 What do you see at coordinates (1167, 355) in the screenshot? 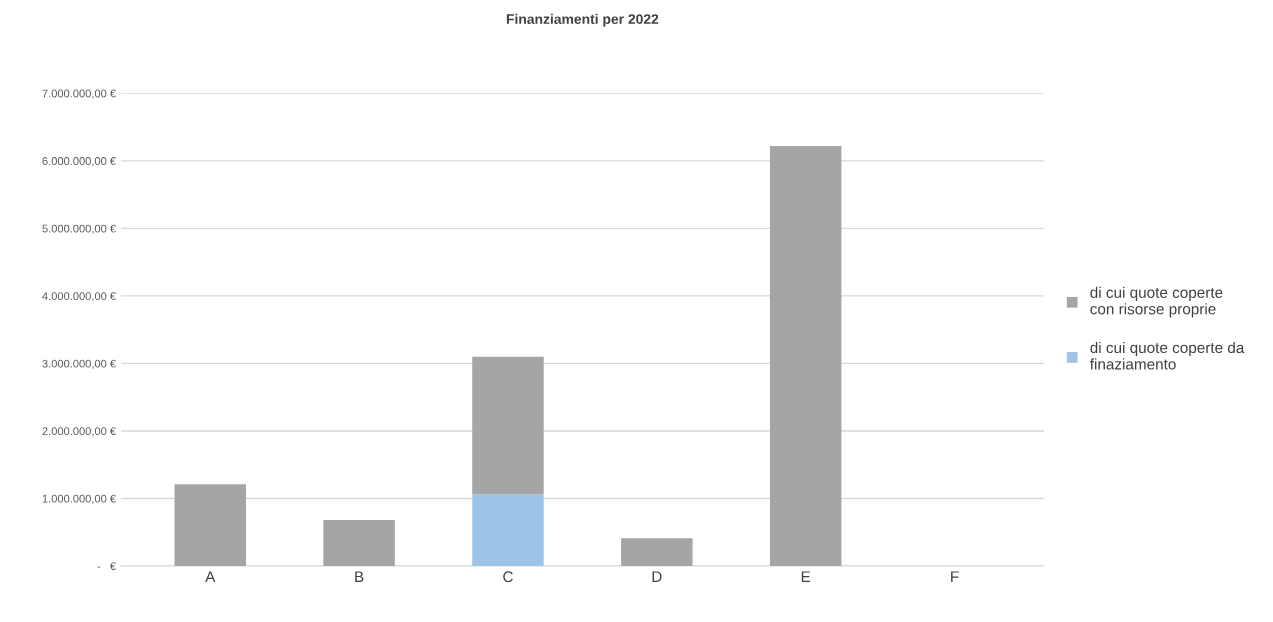
I see `legend-label: di cui quote coperte da finaziamento` at bounding box center [1167, 355].